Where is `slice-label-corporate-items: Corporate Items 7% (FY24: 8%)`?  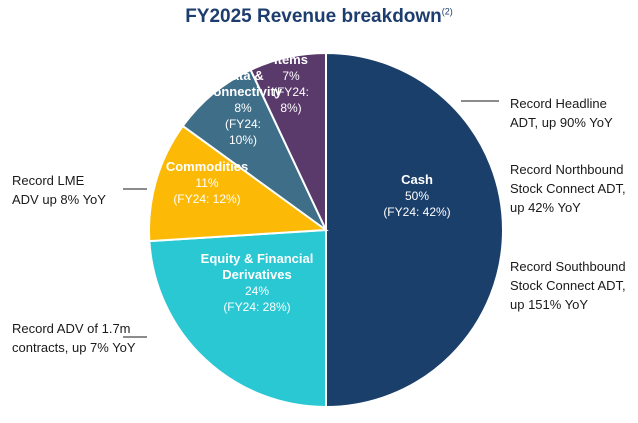
slice-label-corporate-items: Corporate Items 7% (FY24: 8%) is located at coordinates (291, 75).